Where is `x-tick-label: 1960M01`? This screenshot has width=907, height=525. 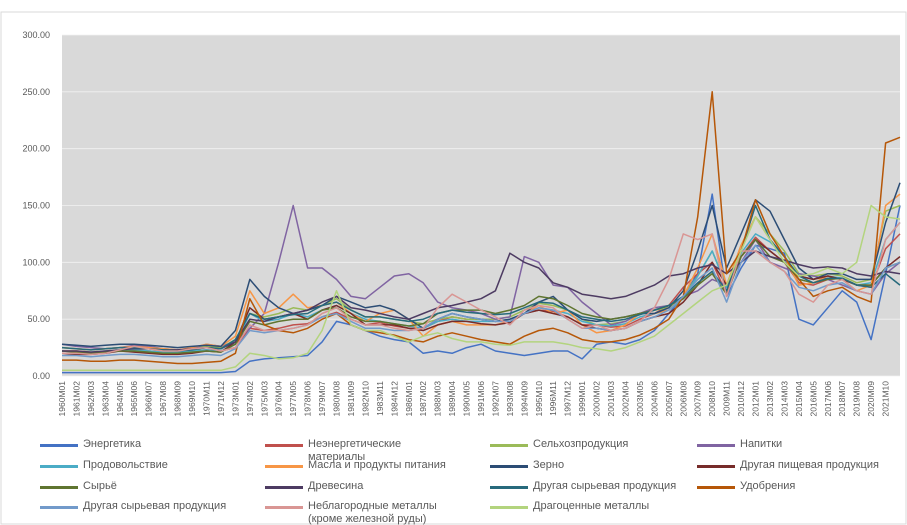 x-tick-label: 1960M01 is located at coordinates (62, 399).